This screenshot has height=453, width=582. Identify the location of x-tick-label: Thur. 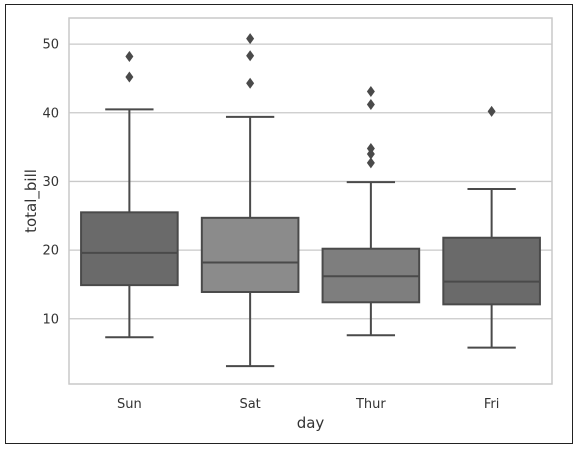
(370, 404).